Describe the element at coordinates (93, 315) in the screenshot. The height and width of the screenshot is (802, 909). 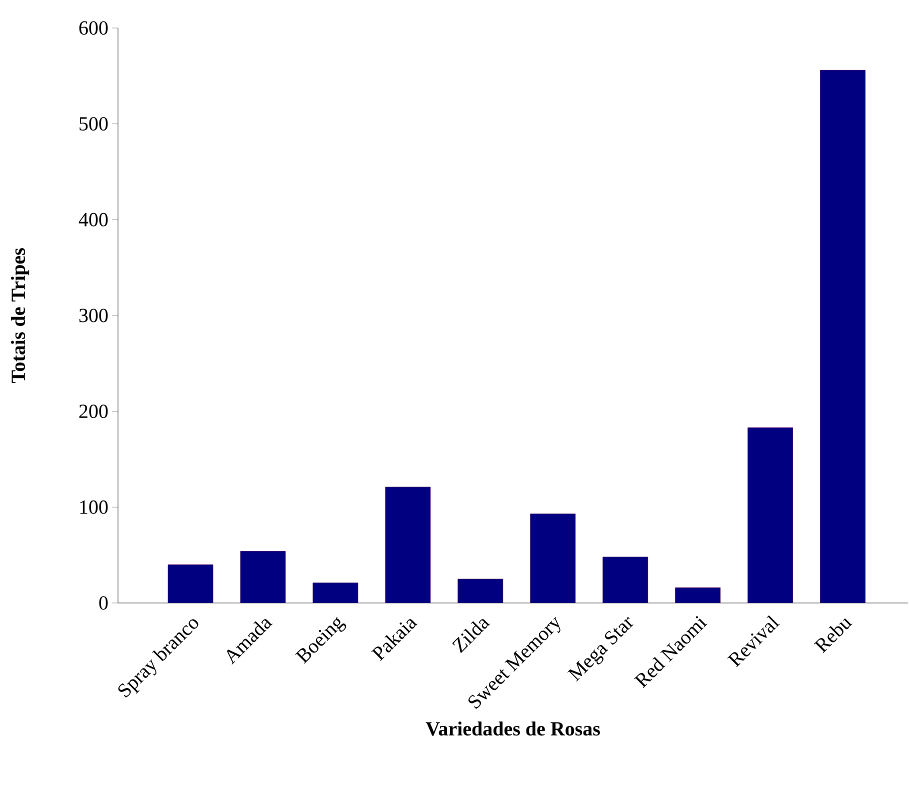
I see `y-tick-label: 300` at that location.